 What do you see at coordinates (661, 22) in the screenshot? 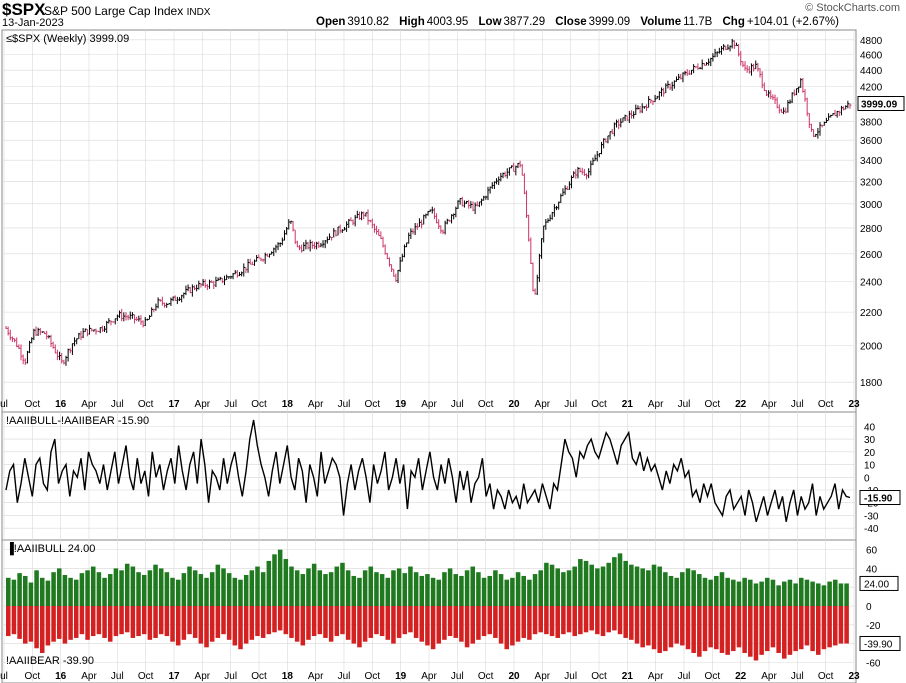
I see `volume-label: Volume` at bounding box center [661, 22].